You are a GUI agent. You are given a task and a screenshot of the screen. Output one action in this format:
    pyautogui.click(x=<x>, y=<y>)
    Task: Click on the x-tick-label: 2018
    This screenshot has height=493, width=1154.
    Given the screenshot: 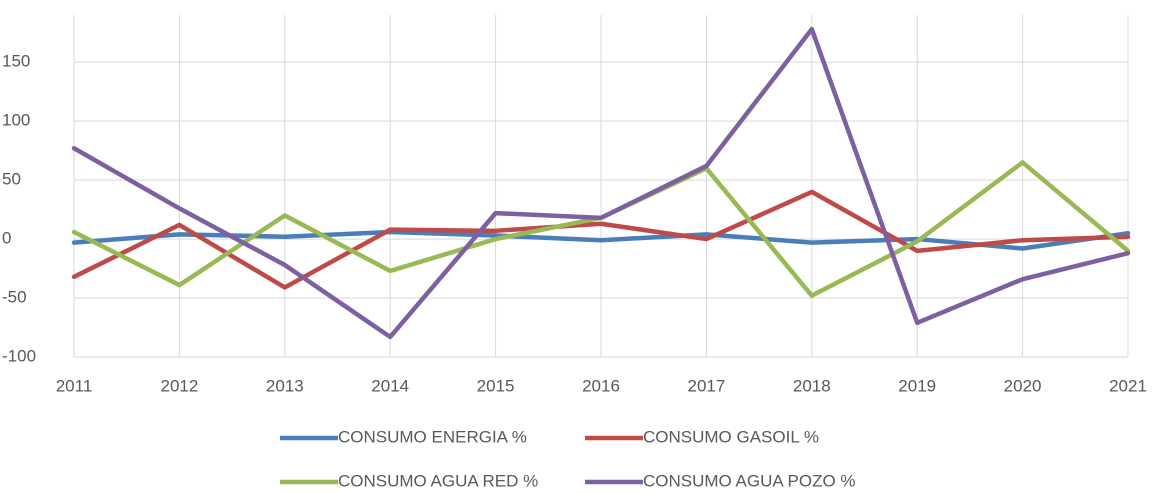 What is the action you would take?
    pyautogui.click(x=812, y=385)
    